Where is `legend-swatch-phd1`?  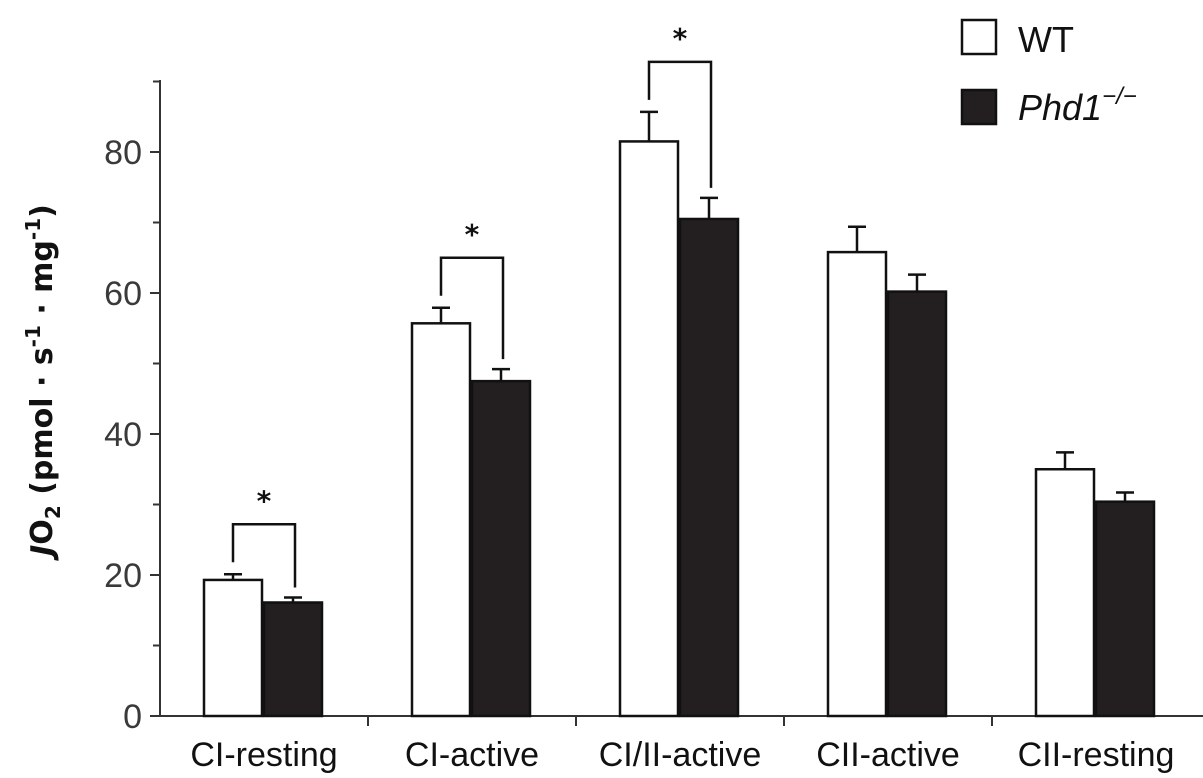
legend-swatch-phd1 is located at coordinates (979, 107).